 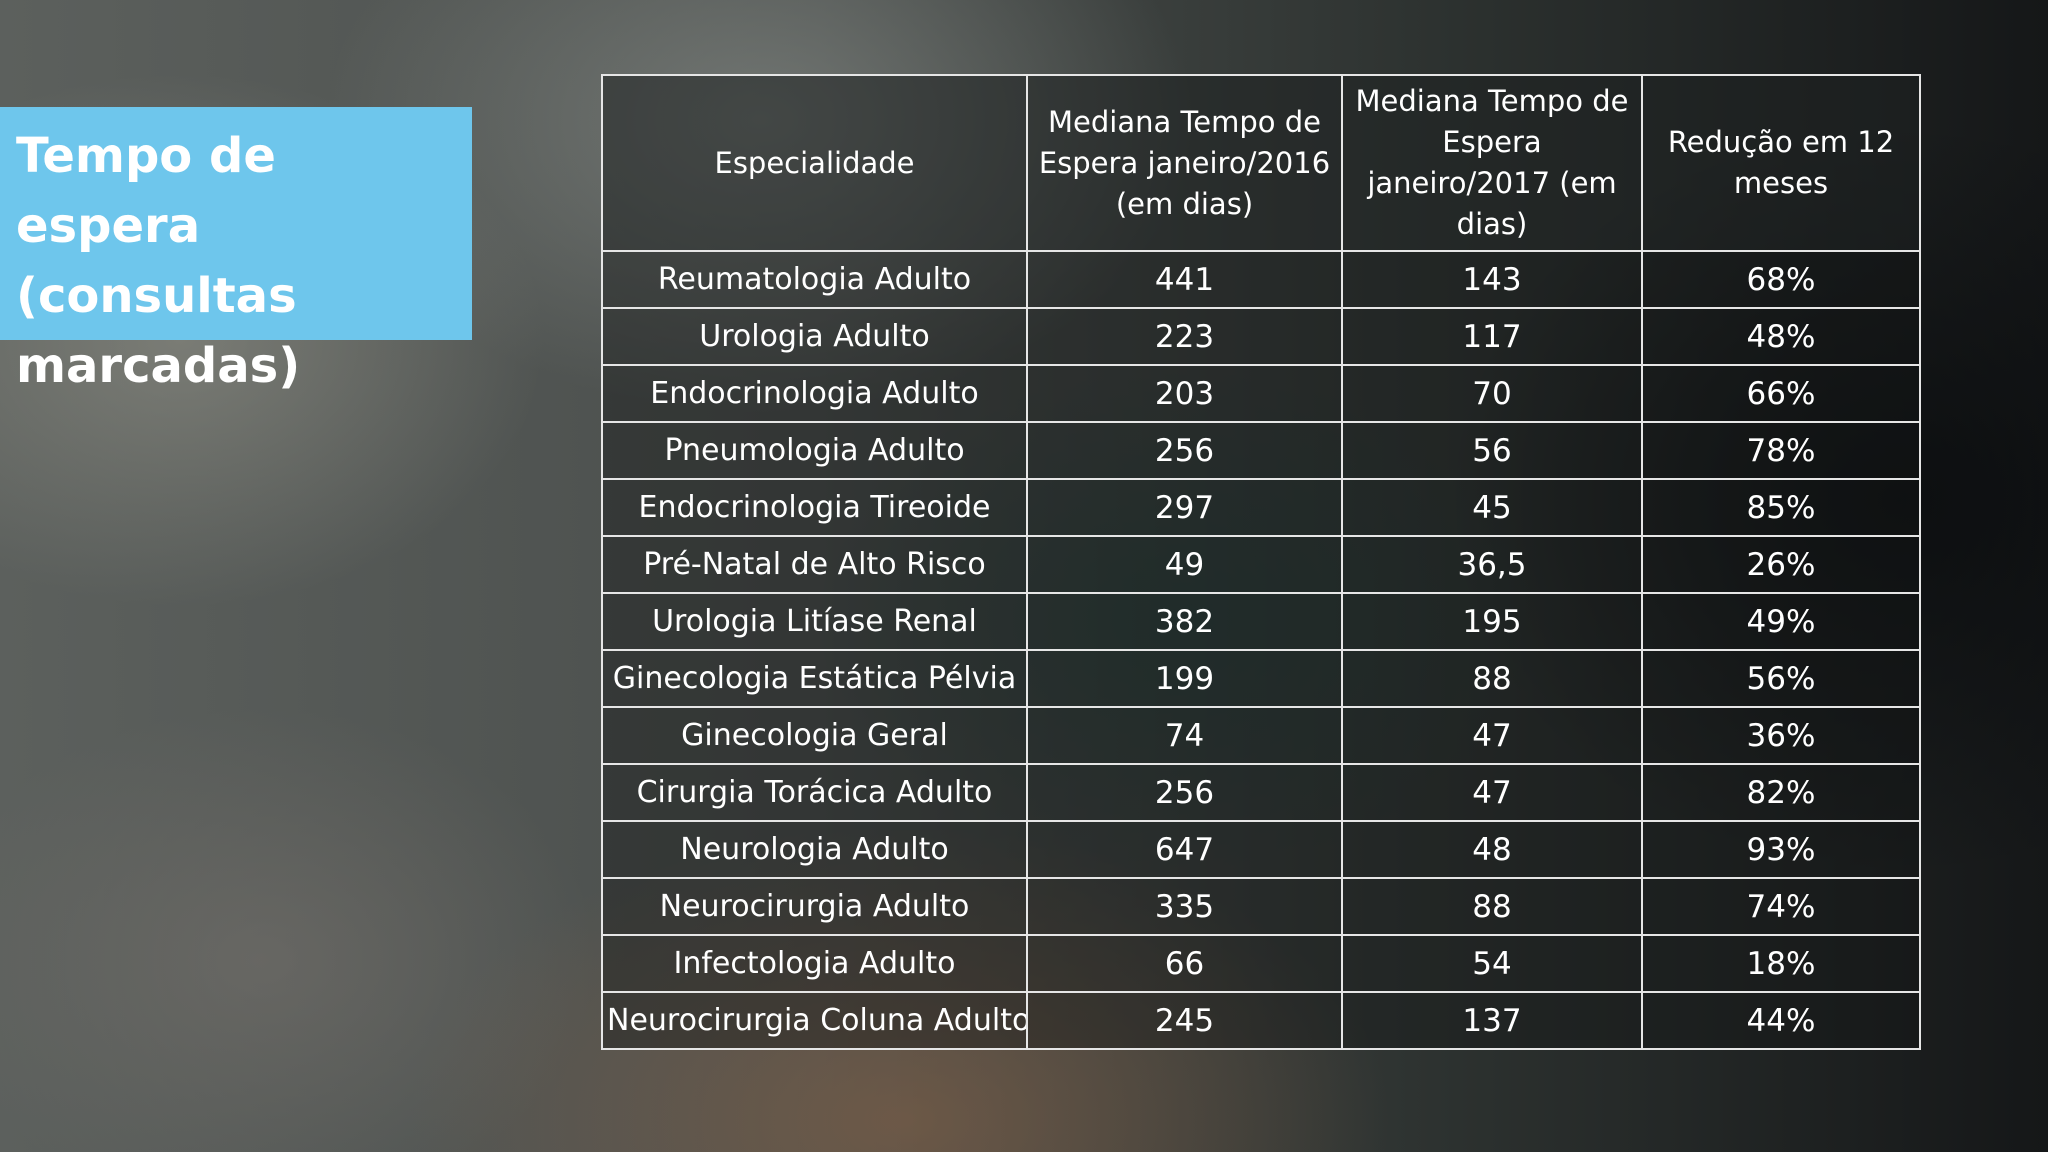 I want to click on table-row: Pré-Natal de Alto Risco 49 36,5 26%, so click(x=1261, y=564).